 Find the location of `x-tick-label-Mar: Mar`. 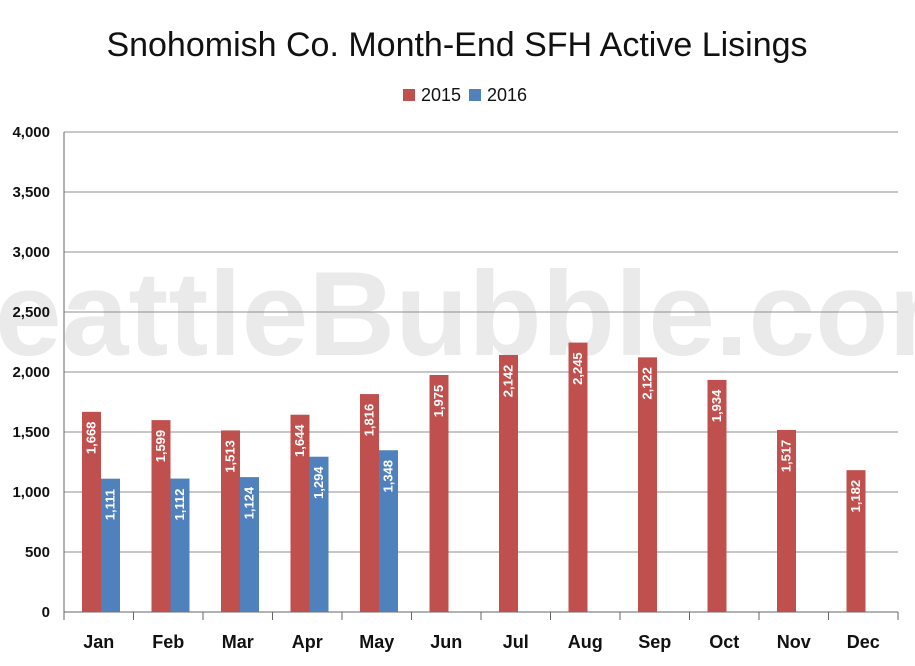

x-tick-label-Mar: Mar is located at coordinates (238, 642).